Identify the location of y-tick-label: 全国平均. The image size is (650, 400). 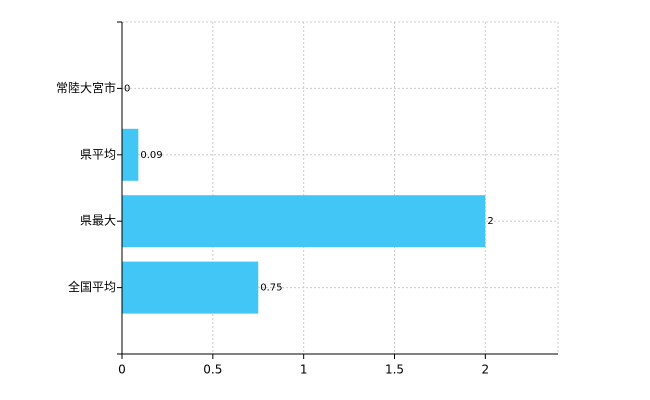
(92, 286).